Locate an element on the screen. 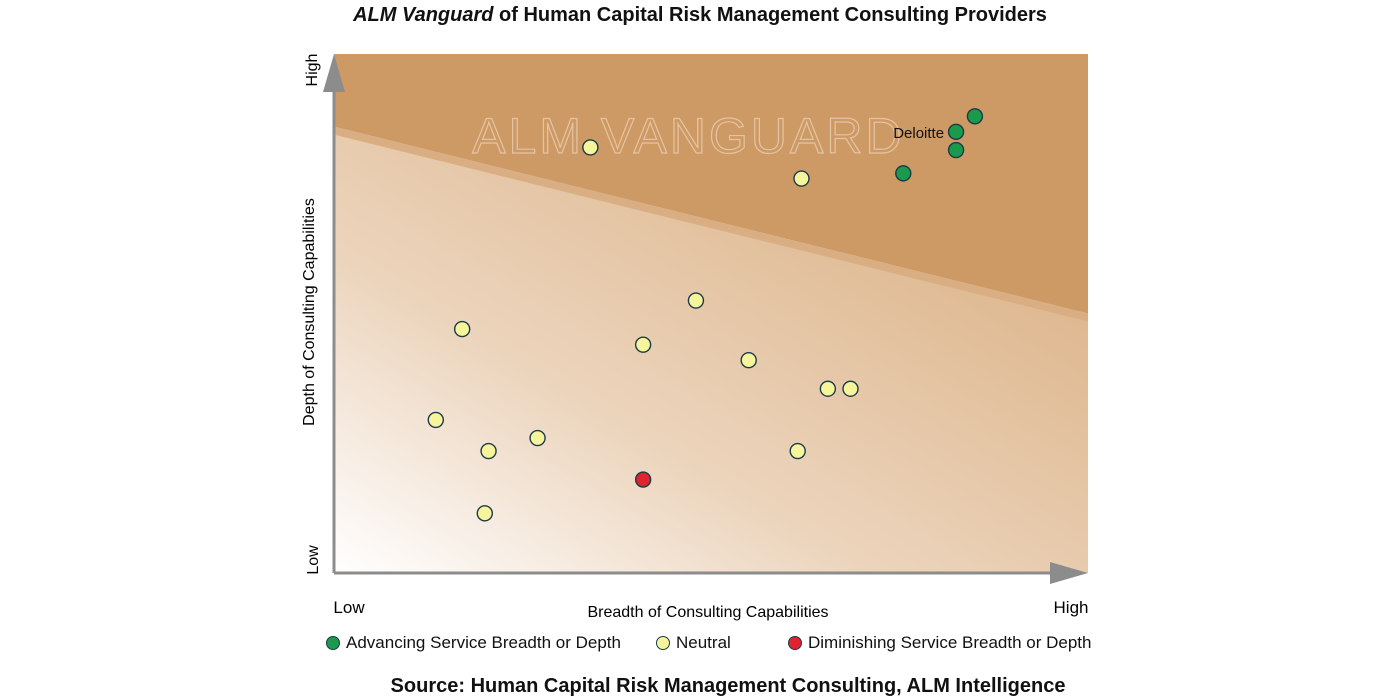 Image resolution: width=1400 pixels, height=700 pixels. legend-item-neutral: Neutral is located at coordinates (693, 643).